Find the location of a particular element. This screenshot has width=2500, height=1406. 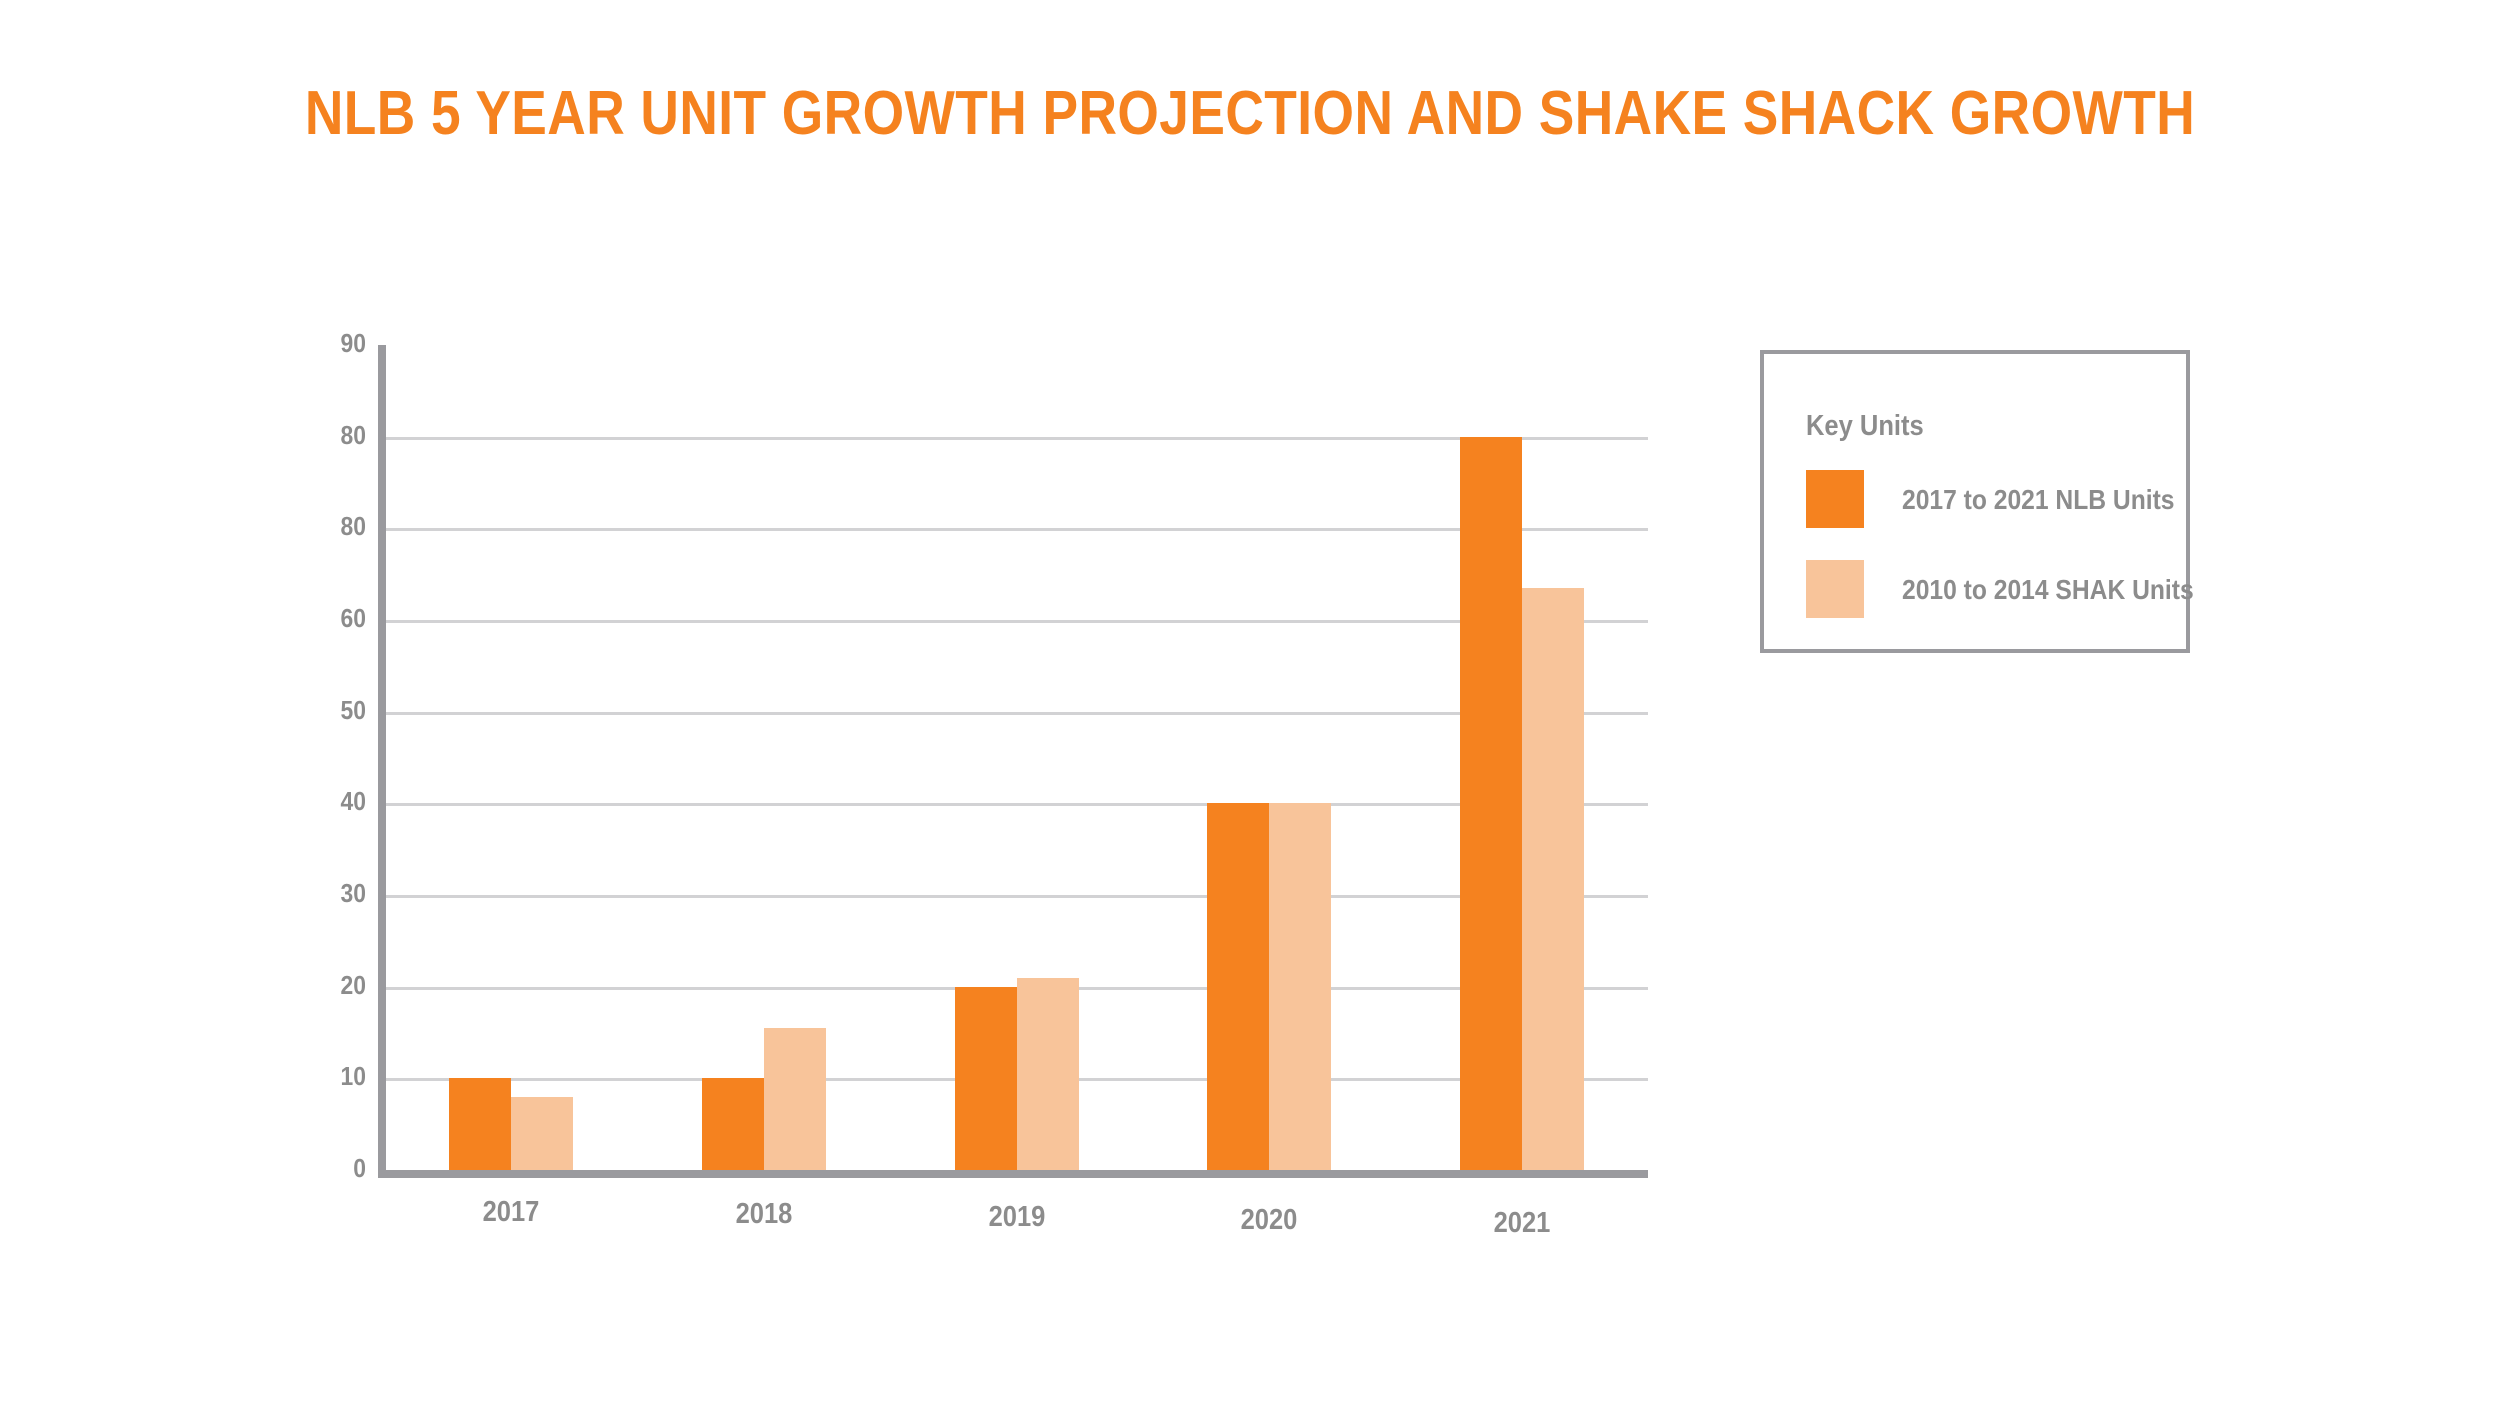

x-tick-label: 2018 is located at coordinates (764, 1214).